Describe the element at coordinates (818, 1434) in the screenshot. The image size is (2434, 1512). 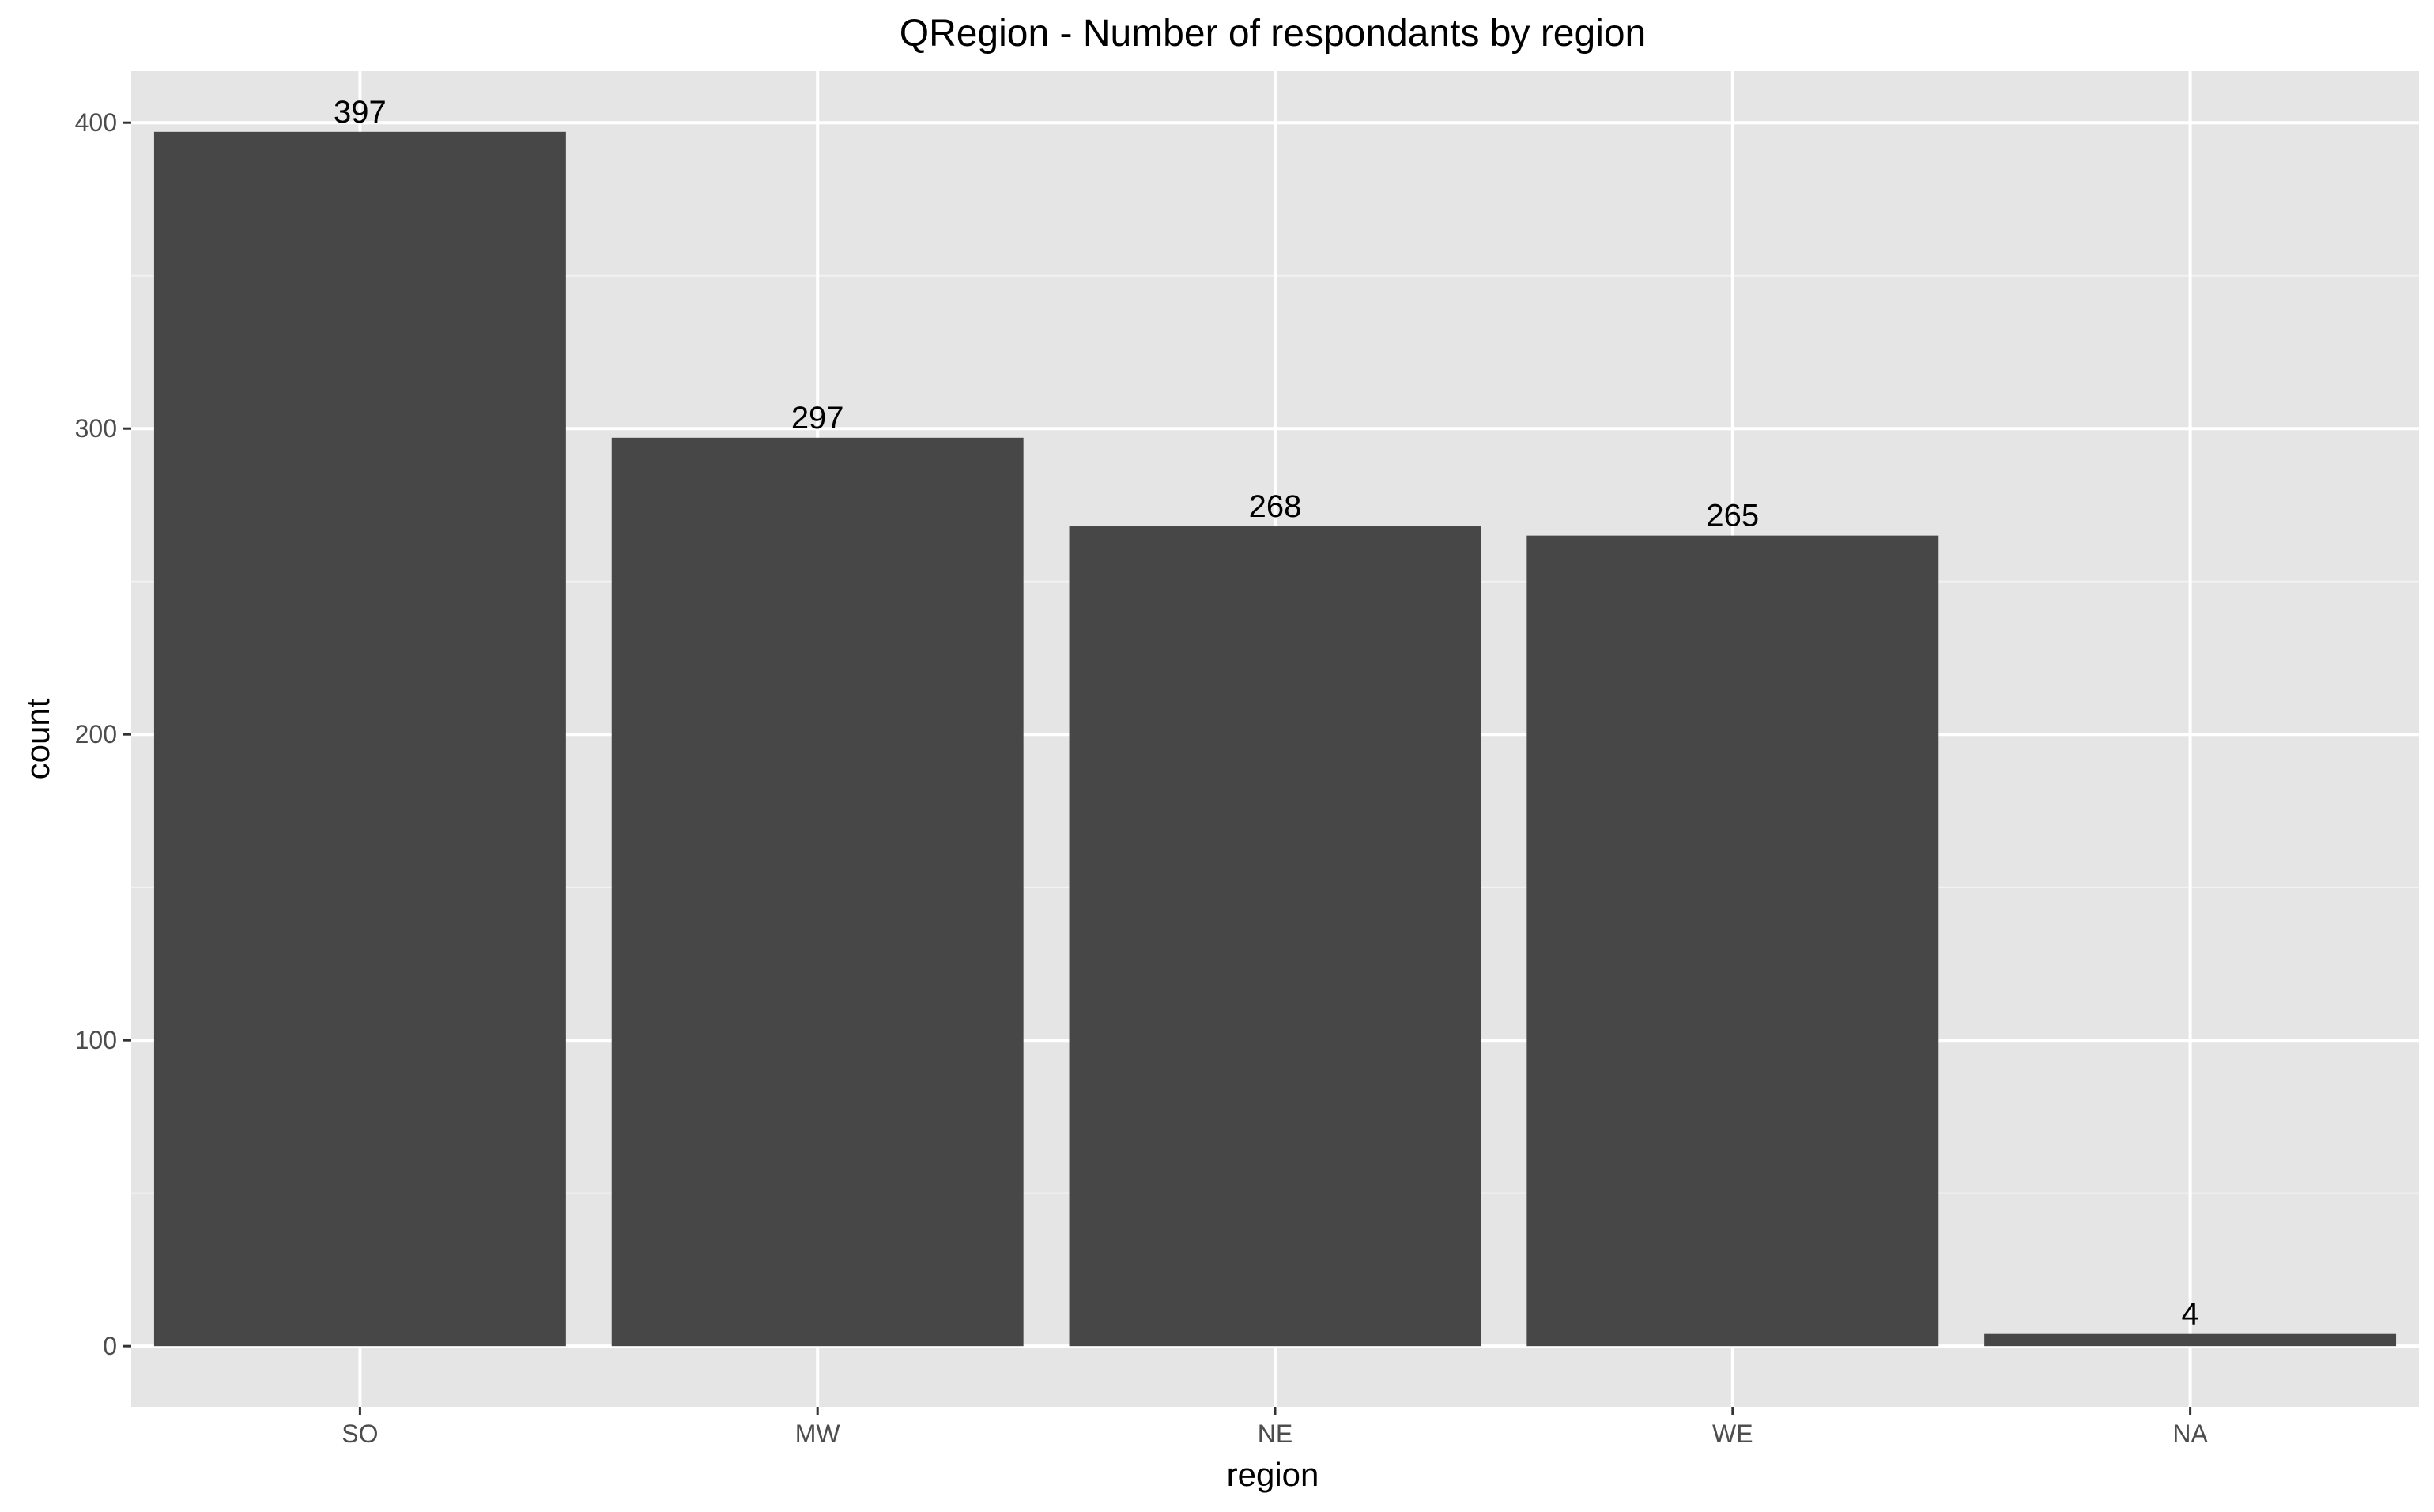
I see `x-tick-label: MW` at that location.